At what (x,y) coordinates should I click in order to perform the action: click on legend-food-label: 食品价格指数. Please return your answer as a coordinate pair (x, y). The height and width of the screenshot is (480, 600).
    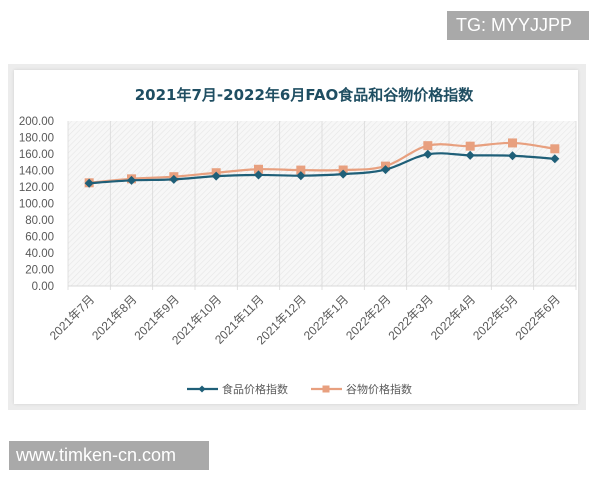
    Looking at the image, I should click on (255, 389).